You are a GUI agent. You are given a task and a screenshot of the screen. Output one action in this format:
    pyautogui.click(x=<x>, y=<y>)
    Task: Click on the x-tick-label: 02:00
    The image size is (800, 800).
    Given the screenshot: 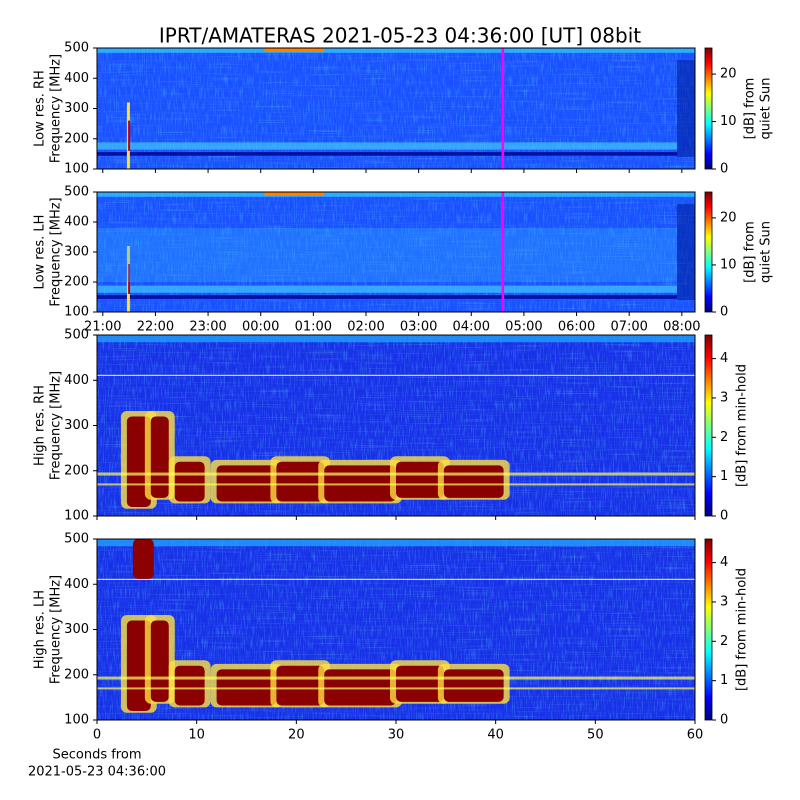 What is the action you would take?
    pyautogui.click(x=365, y=327)
    